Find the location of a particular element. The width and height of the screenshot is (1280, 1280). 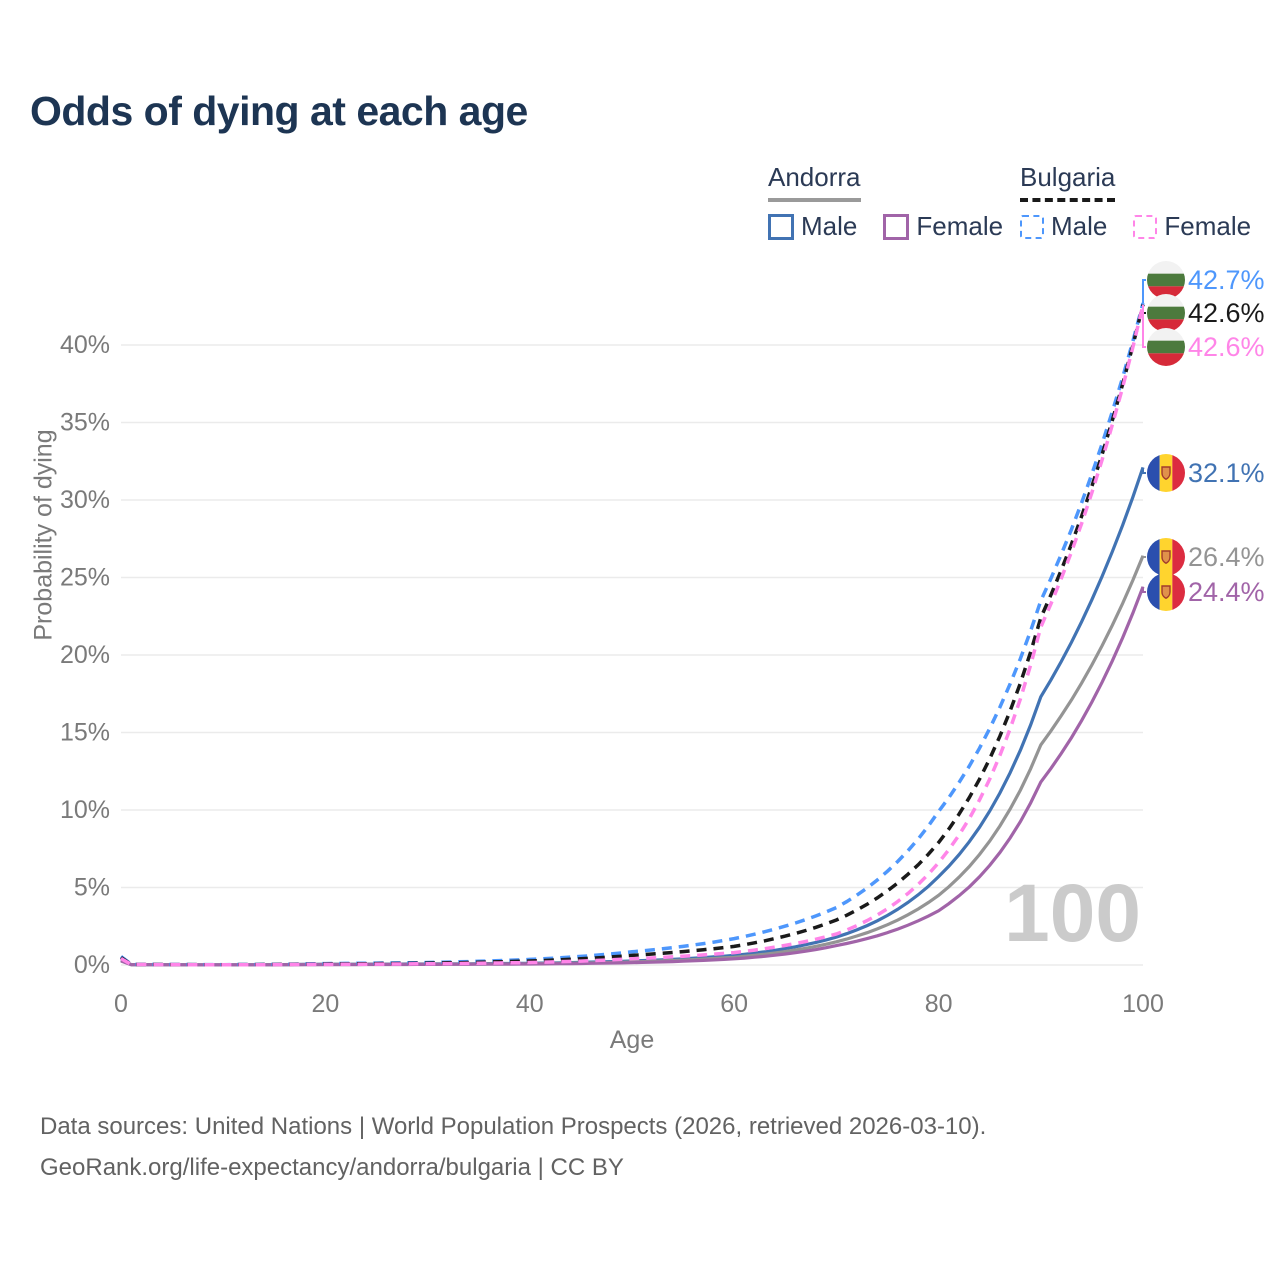

y-tick-label: 20% is located at coordinates (85, 655).